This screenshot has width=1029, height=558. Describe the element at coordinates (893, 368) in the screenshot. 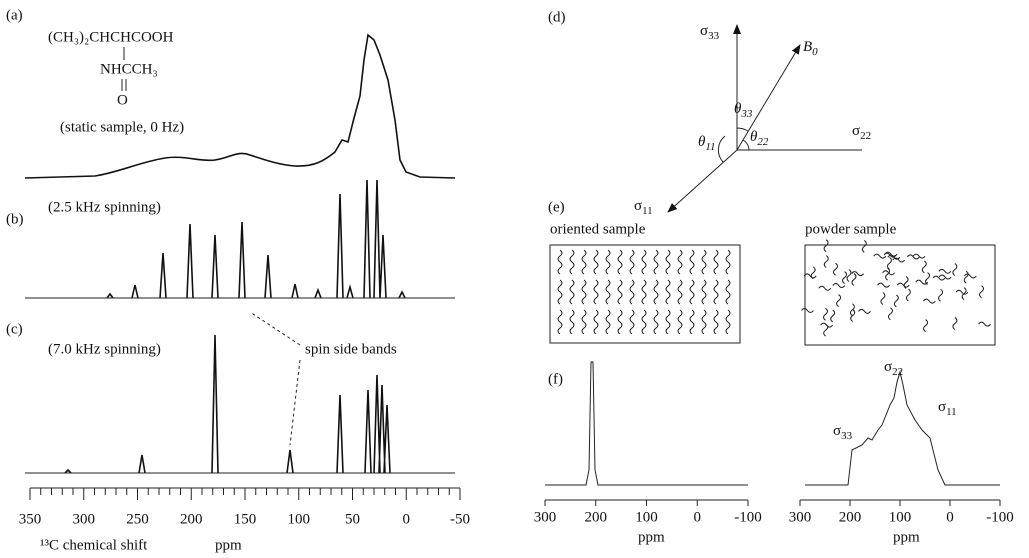

I see `tensor-label: σ22` at that location.